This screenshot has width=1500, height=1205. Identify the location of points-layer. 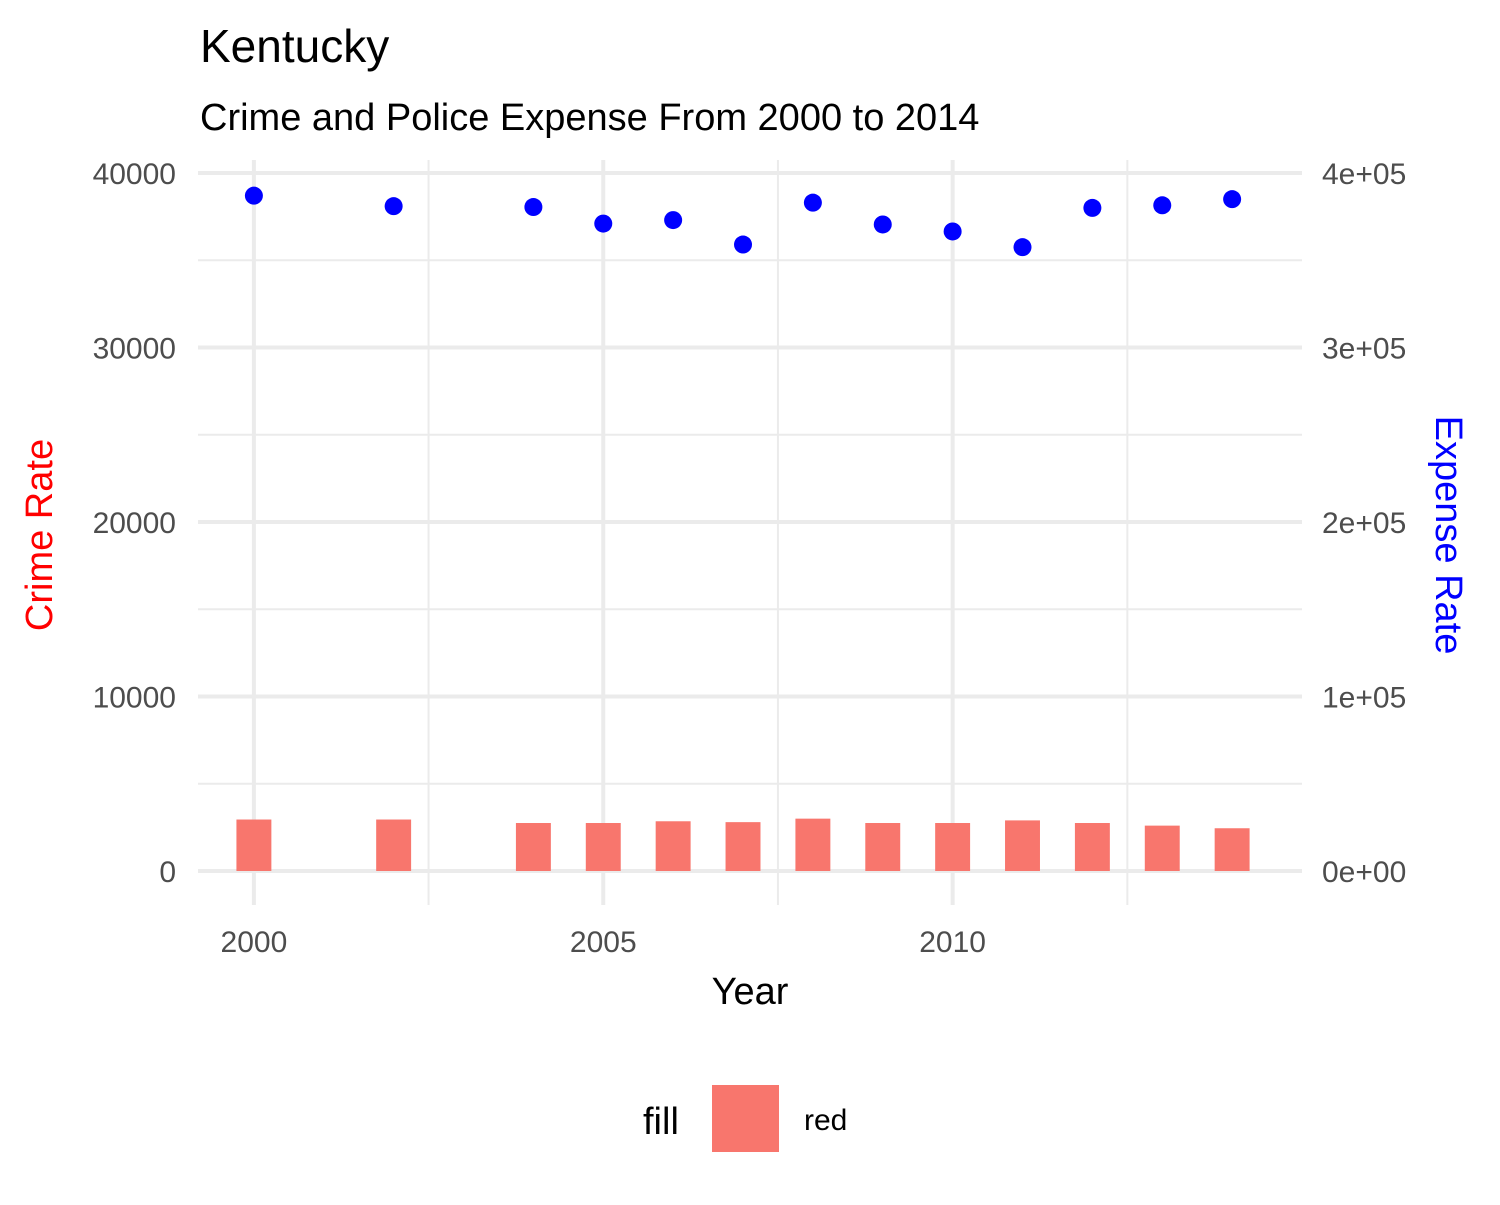
(743, 221).